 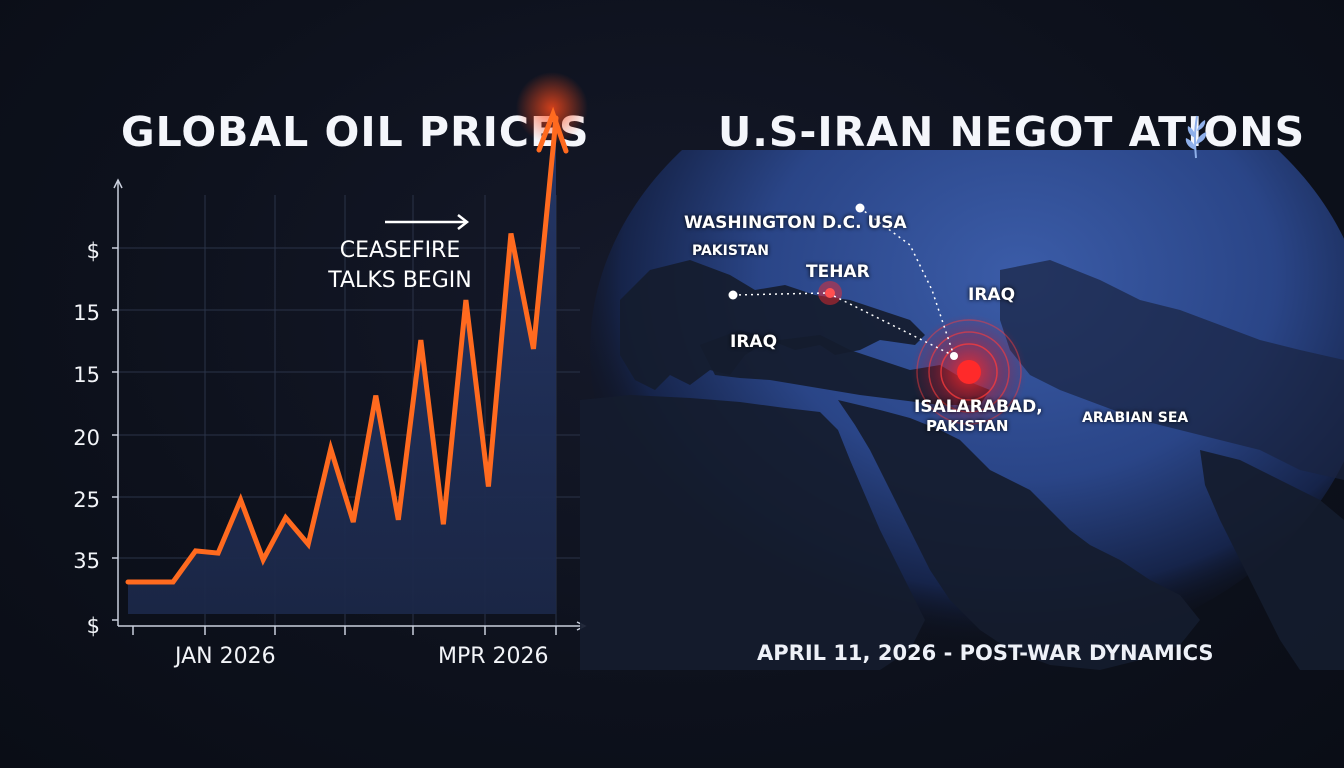 I want to click on india-landmass, so click(x=1272, y=560).